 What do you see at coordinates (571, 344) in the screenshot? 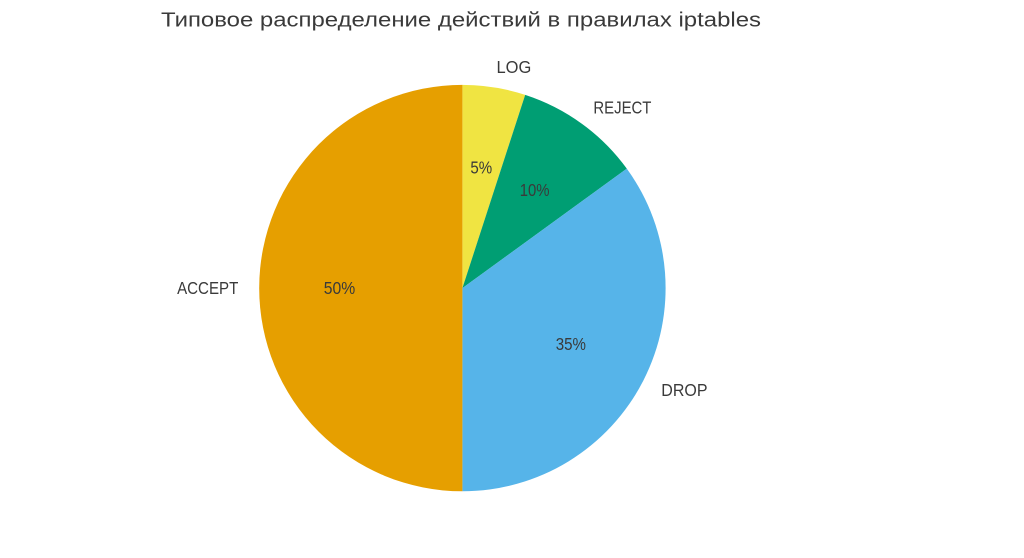
I see `svg-text: 35%` at bounding box center [571, 344].